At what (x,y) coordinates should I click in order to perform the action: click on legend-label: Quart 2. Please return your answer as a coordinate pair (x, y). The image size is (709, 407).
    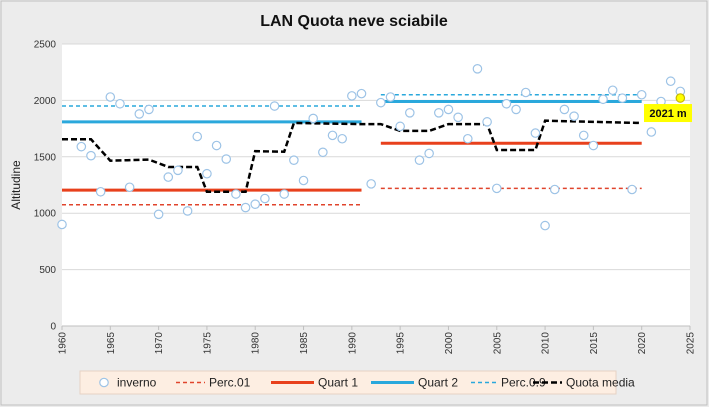
    Looking at the image, I should click on (438, 383).